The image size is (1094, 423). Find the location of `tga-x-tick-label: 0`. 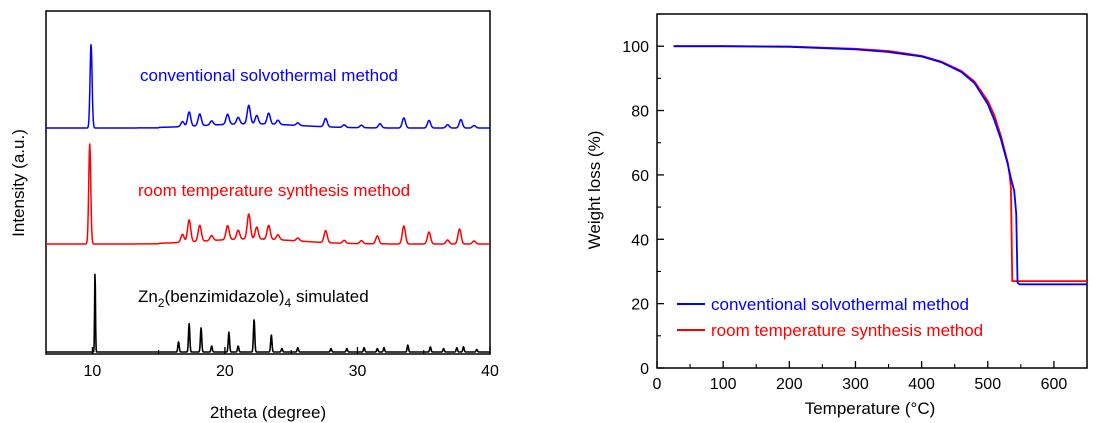

tga-x-tick-label: 0 is located at coordinates (657, 384).